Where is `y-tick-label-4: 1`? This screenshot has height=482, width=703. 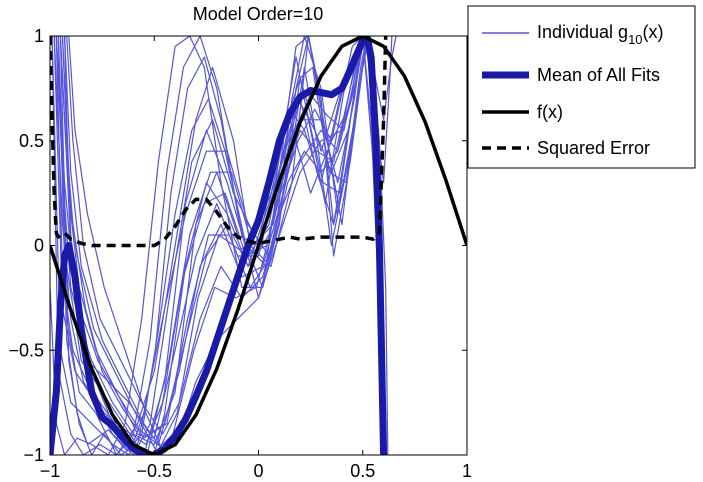
y-tick-label-4: 1 is located at coordinates (39, 36).